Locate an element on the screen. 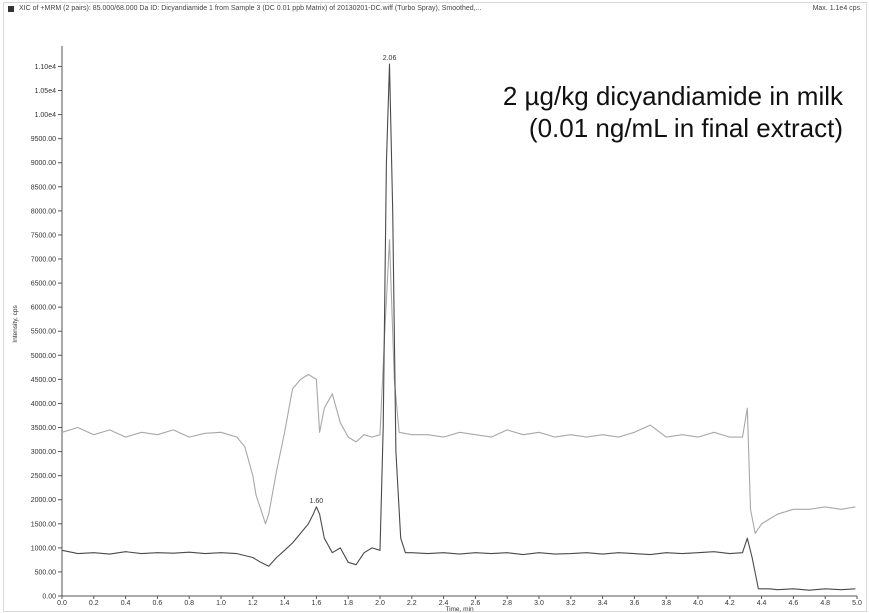  y-tick-label: 2500.00 is located at coordinates (43, 476).